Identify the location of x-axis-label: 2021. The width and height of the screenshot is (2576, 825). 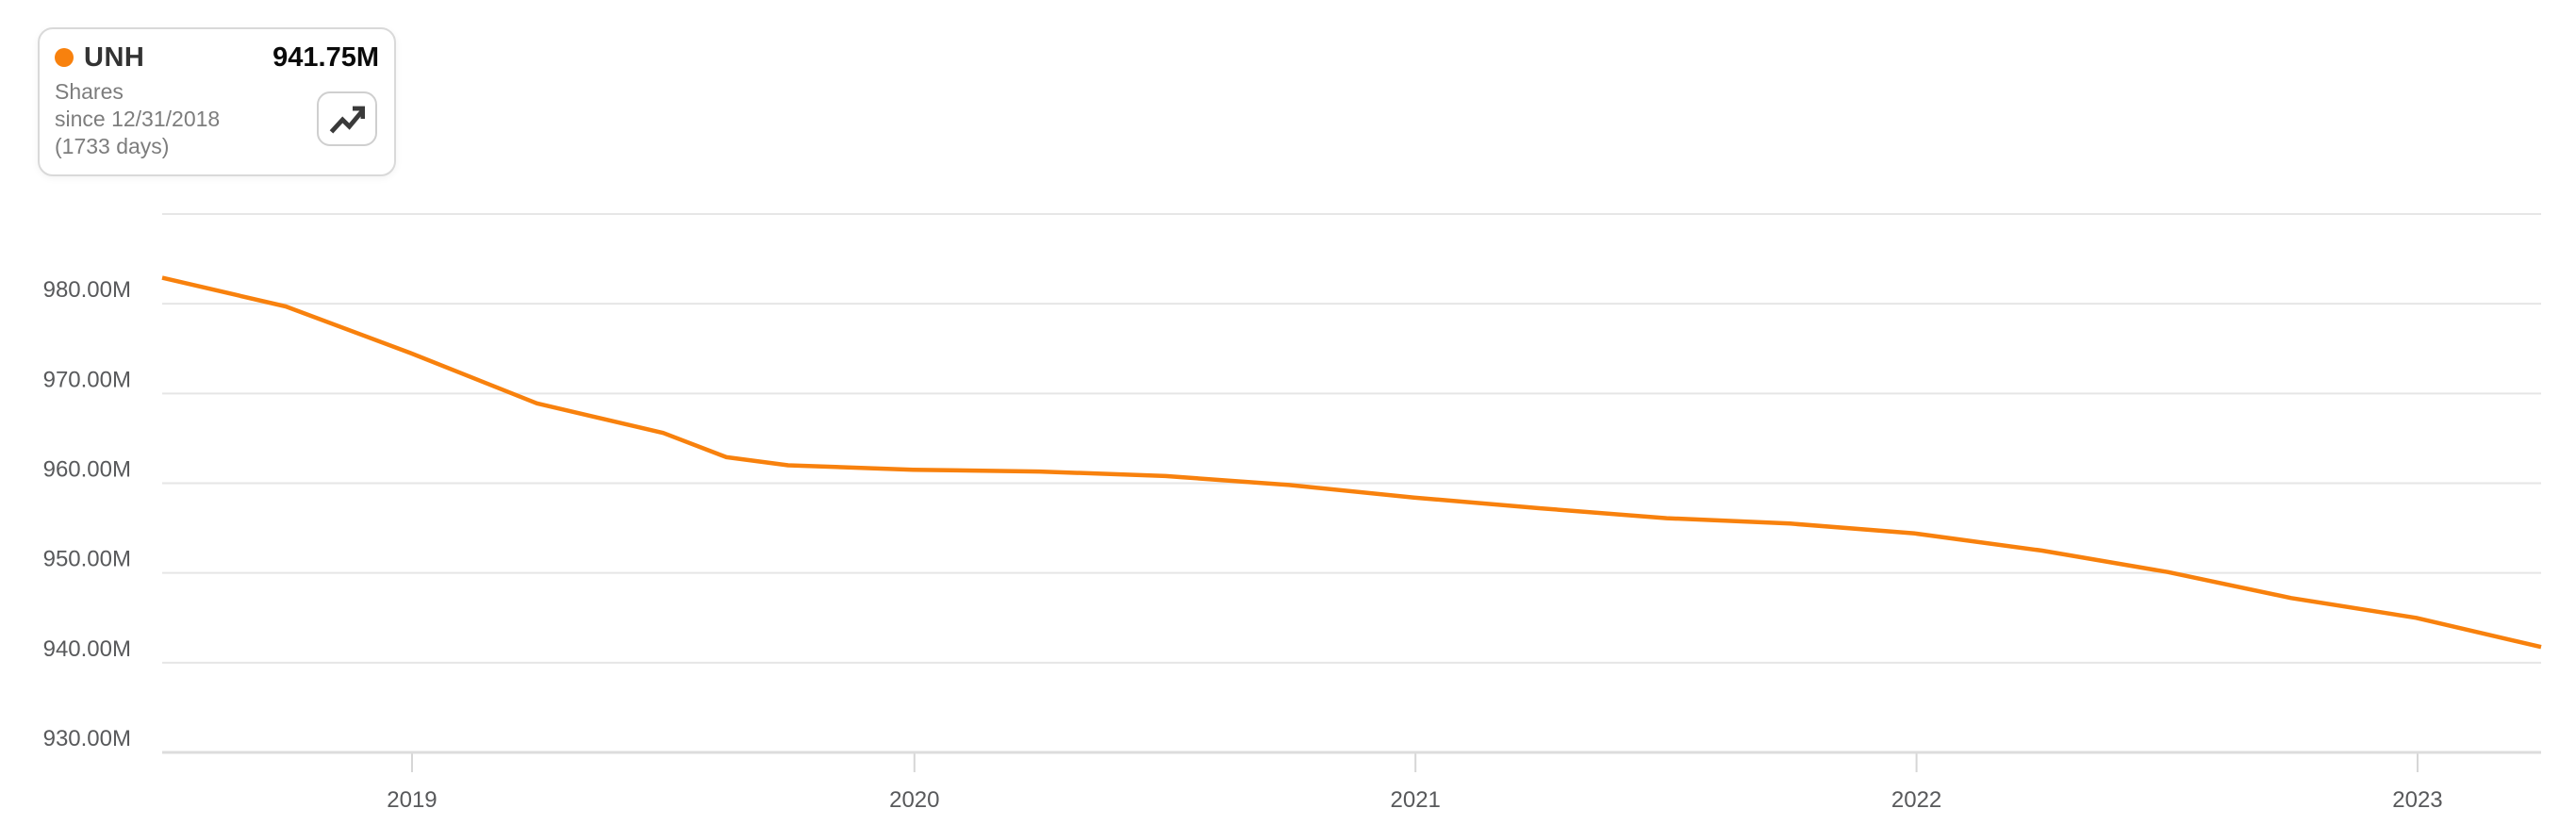
(1416, 800).